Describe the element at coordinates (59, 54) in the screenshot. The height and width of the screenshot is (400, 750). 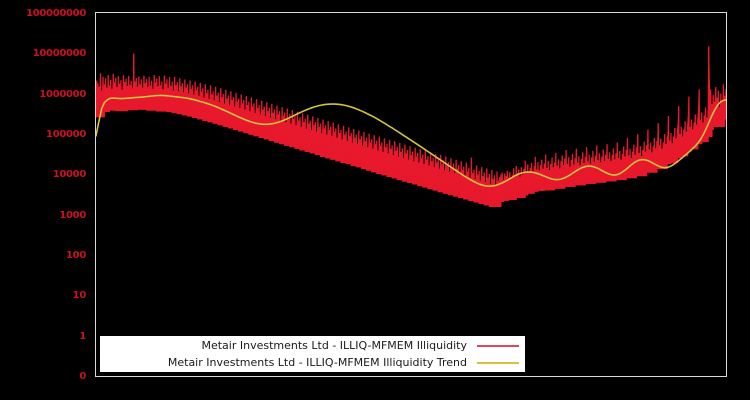
I see `y-tick-label: 10000000` at that location.